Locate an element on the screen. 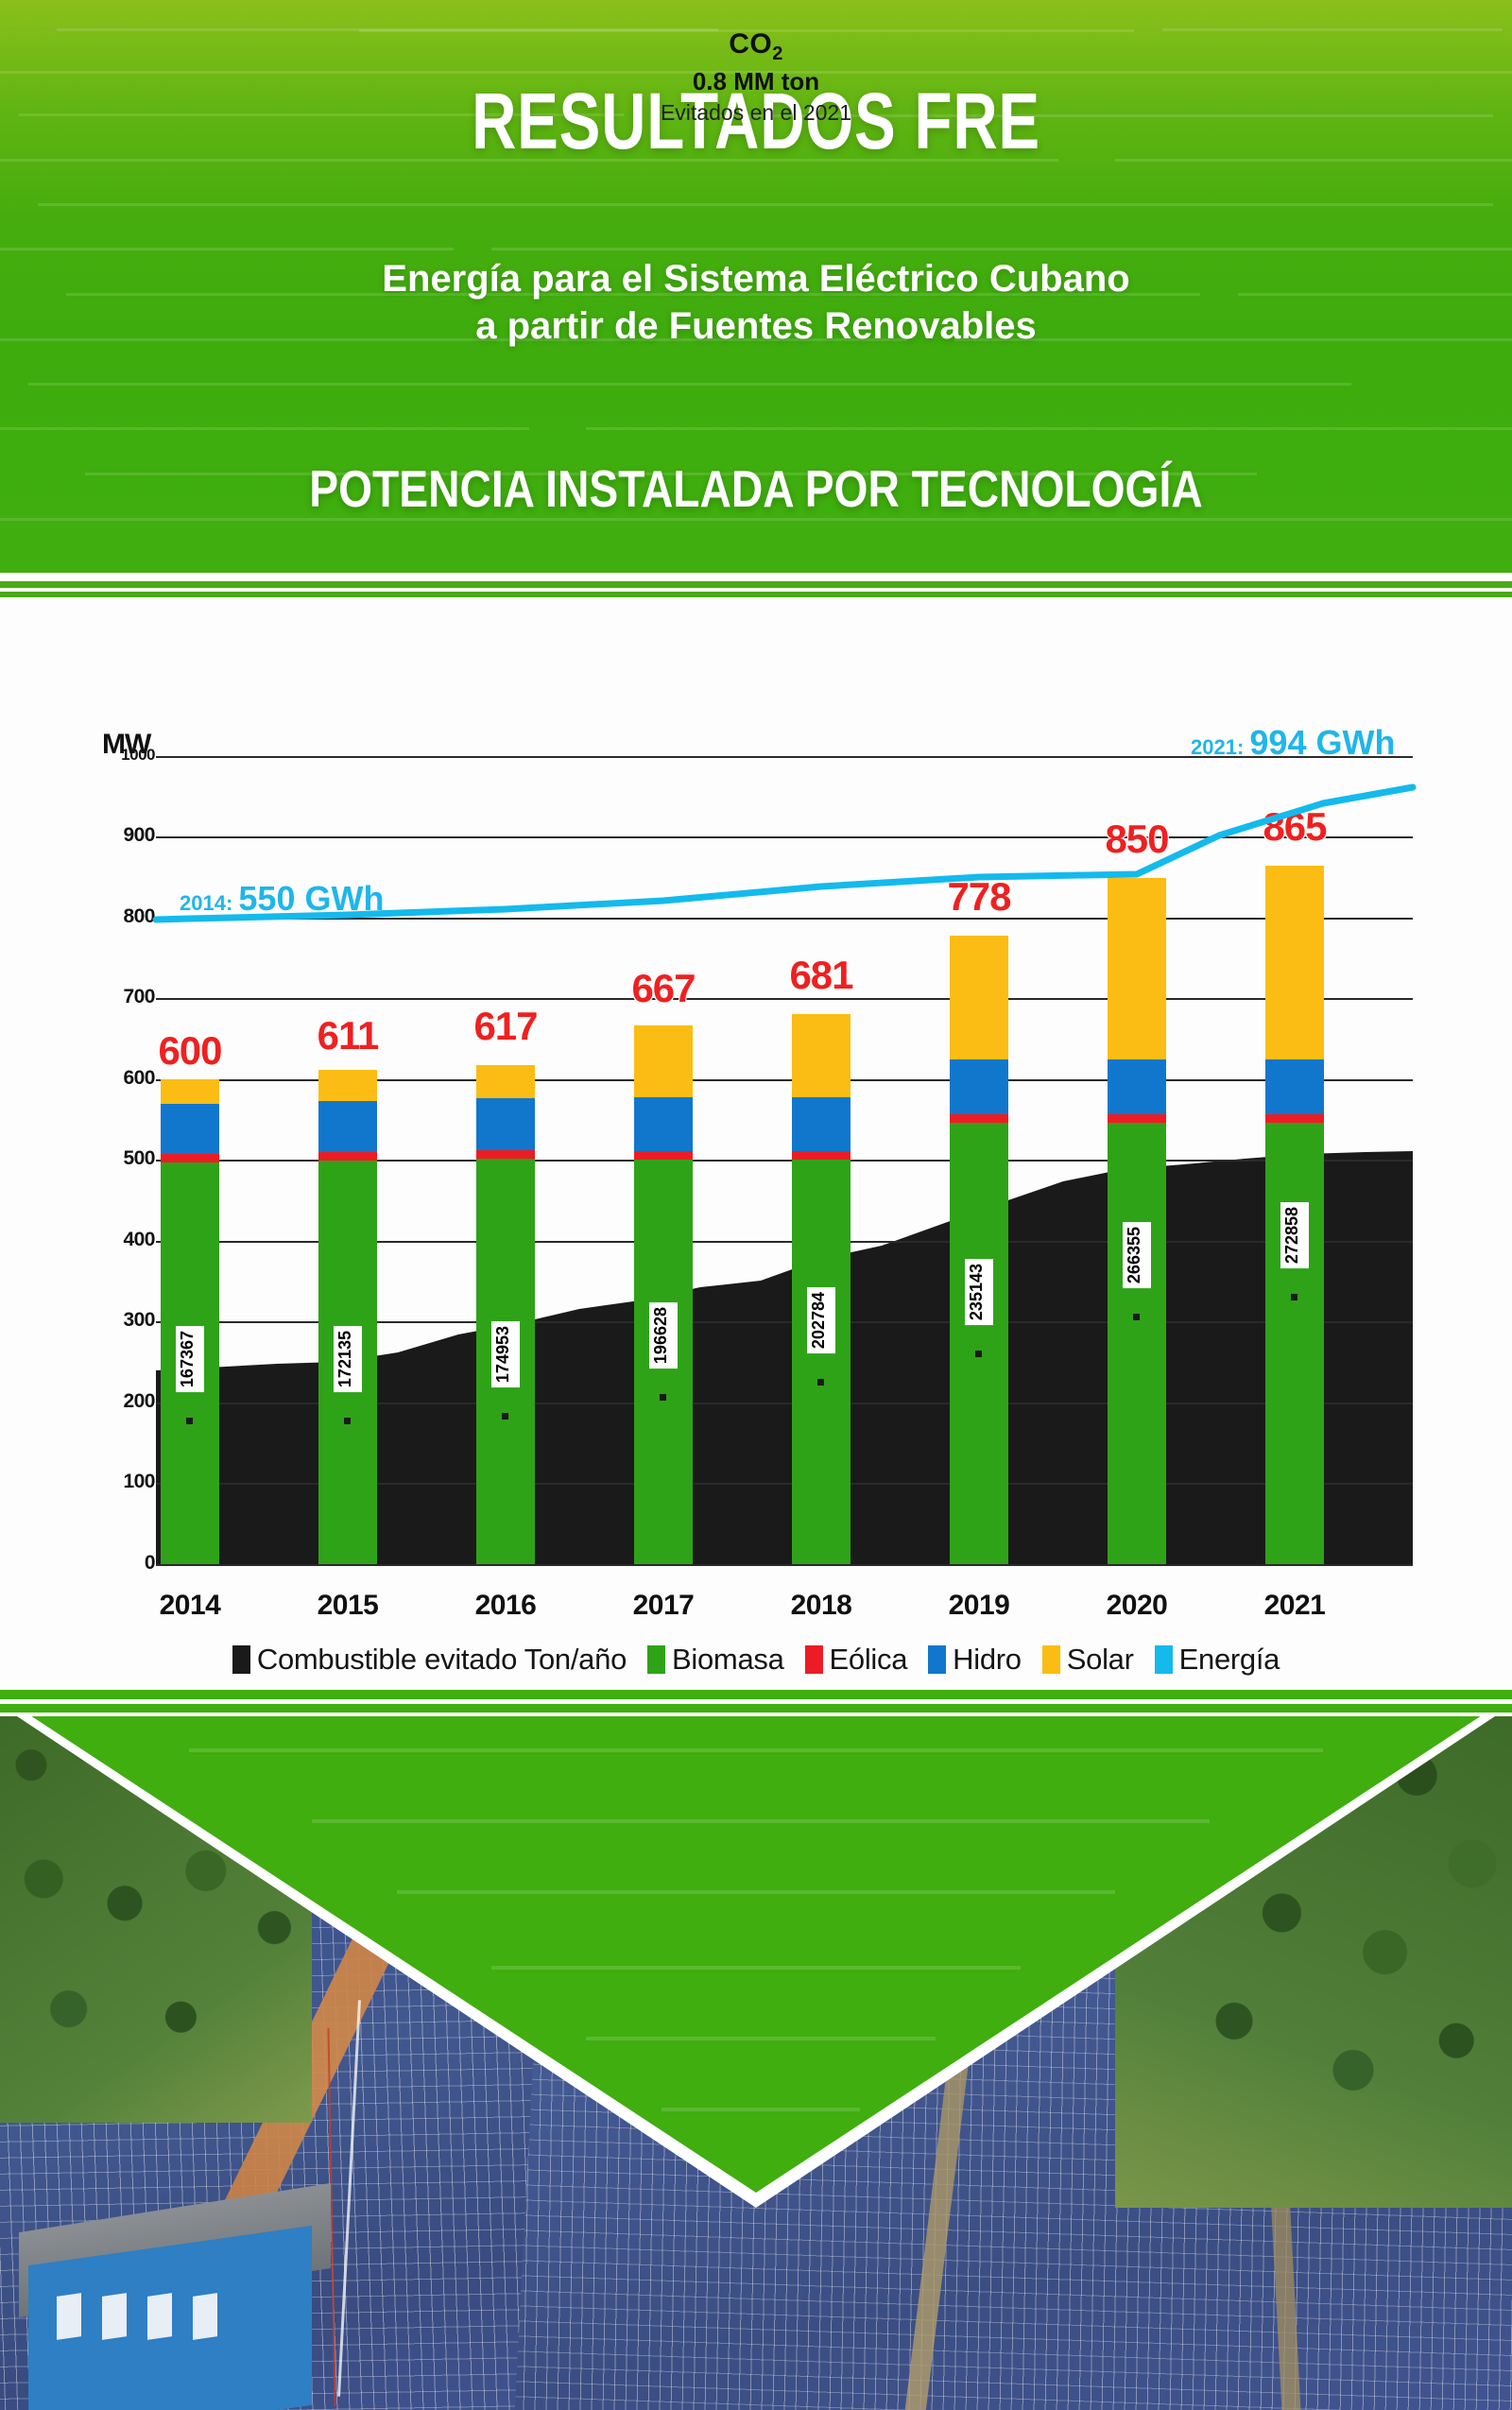 The width and height of the screenshot is (1512, 2410). energy-callout-2021-value: 994 GWh is located at coordinates (1322, 742).